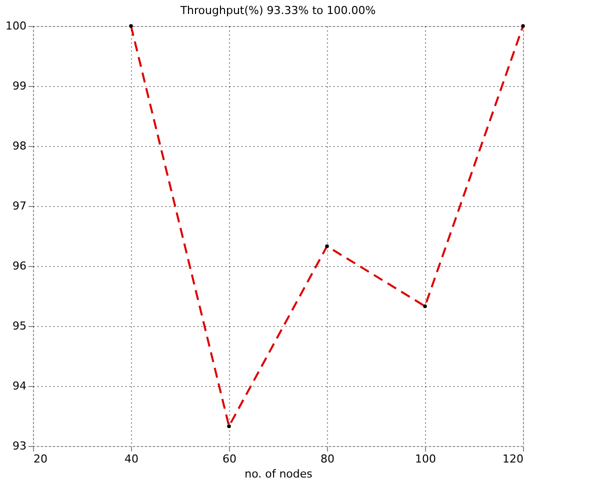  What do you see at coordinates (19, 386) in the screenshot?
I see `y-tick-label: 94` at bounding box center [19, 386].